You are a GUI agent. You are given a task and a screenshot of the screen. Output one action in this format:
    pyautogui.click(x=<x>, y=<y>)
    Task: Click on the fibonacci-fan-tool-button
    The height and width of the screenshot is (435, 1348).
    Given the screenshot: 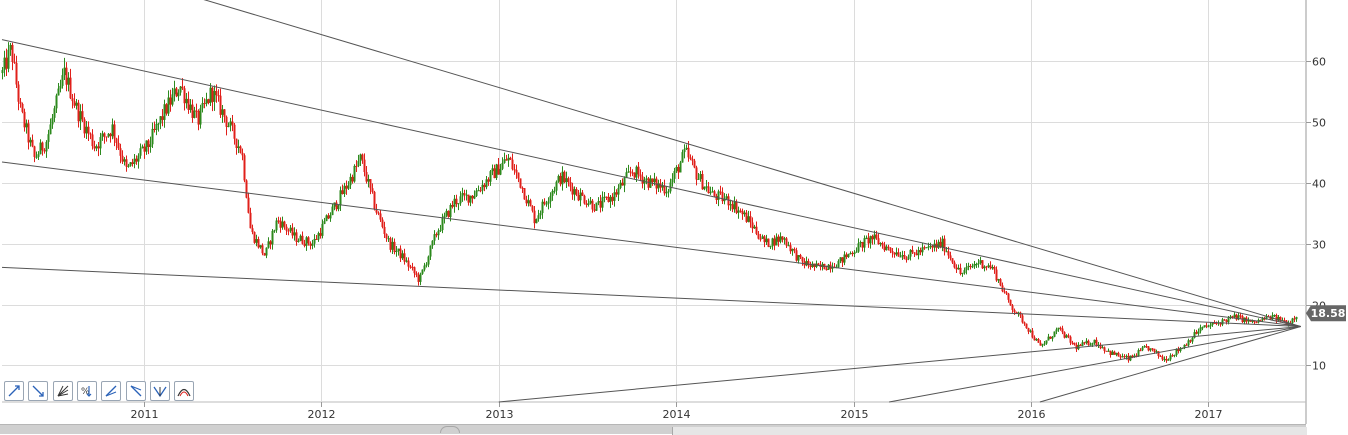 What is the action you would take?
    pyautogui.click(x=62, y=391)
    